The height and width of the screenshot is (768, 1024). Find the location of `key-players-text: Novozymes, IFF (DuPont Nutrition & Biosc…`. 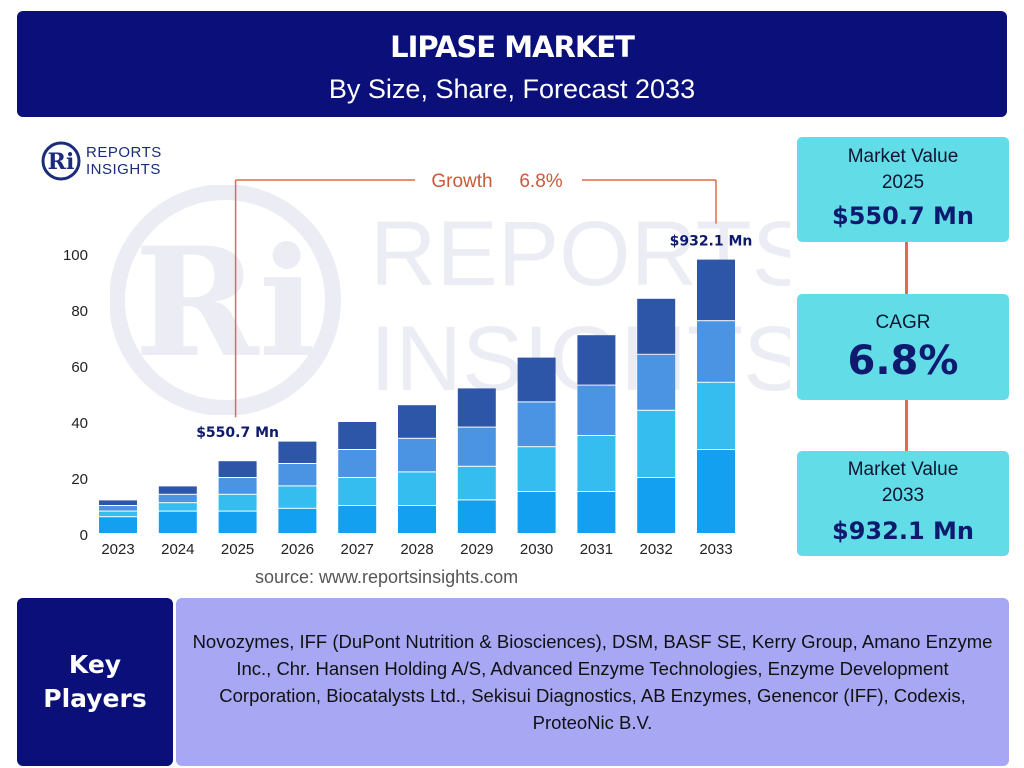

key-players-text: Novozymes, IFF (DuPont Nutrition & Biosc… is located at coordinates (592, 682).